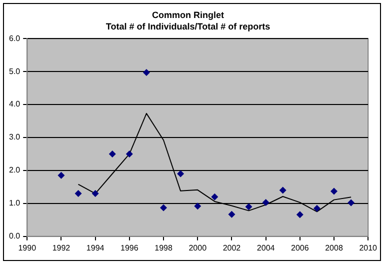 This screenshot has height=264, width=384. Describe the element at coordinates (14, 71) in the screenshot. I see `y-tick-label: 5.0` at that location.